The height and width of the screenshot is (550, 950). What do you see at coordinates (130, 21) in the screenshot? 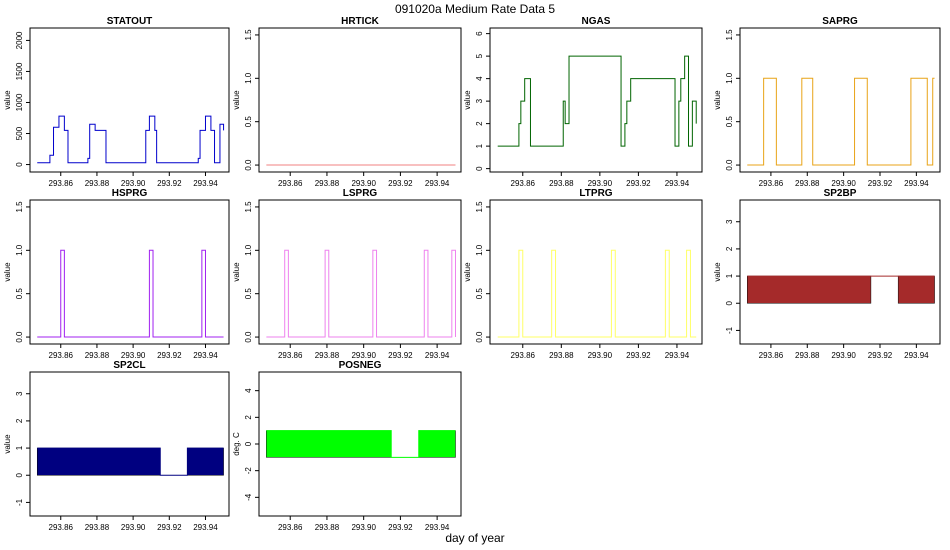
I see `panel-title: STATOUT` at bounding box center [130, 21].